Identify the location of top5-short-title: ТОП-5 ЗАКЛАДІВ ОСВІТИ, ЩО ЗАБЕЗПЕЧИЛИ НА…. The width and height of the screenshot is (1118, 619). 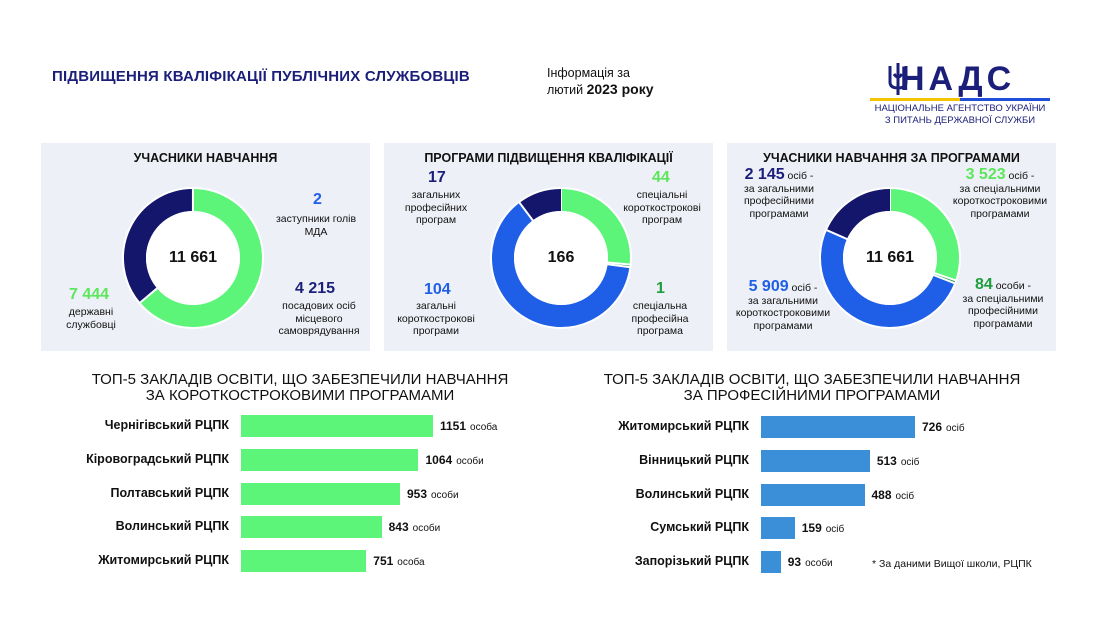
(300, 388).